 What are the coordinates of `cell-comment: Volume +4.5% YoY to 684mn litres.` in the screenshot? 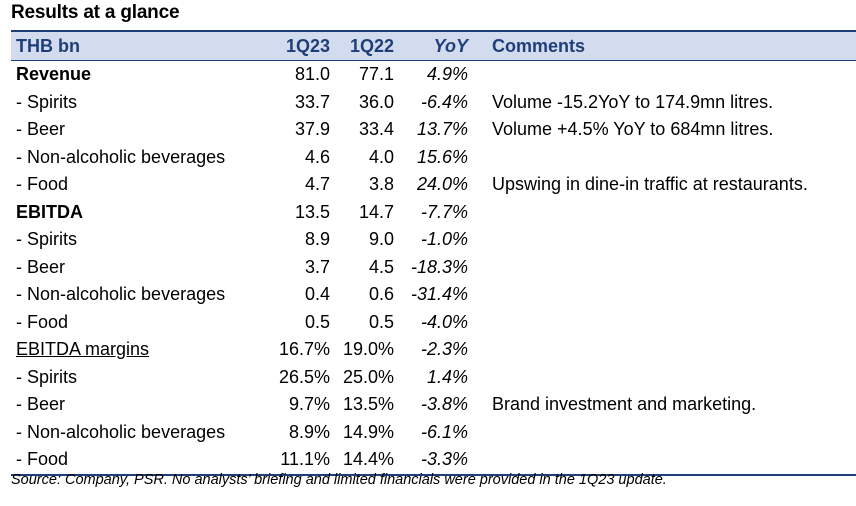 It's located at (633, 129).